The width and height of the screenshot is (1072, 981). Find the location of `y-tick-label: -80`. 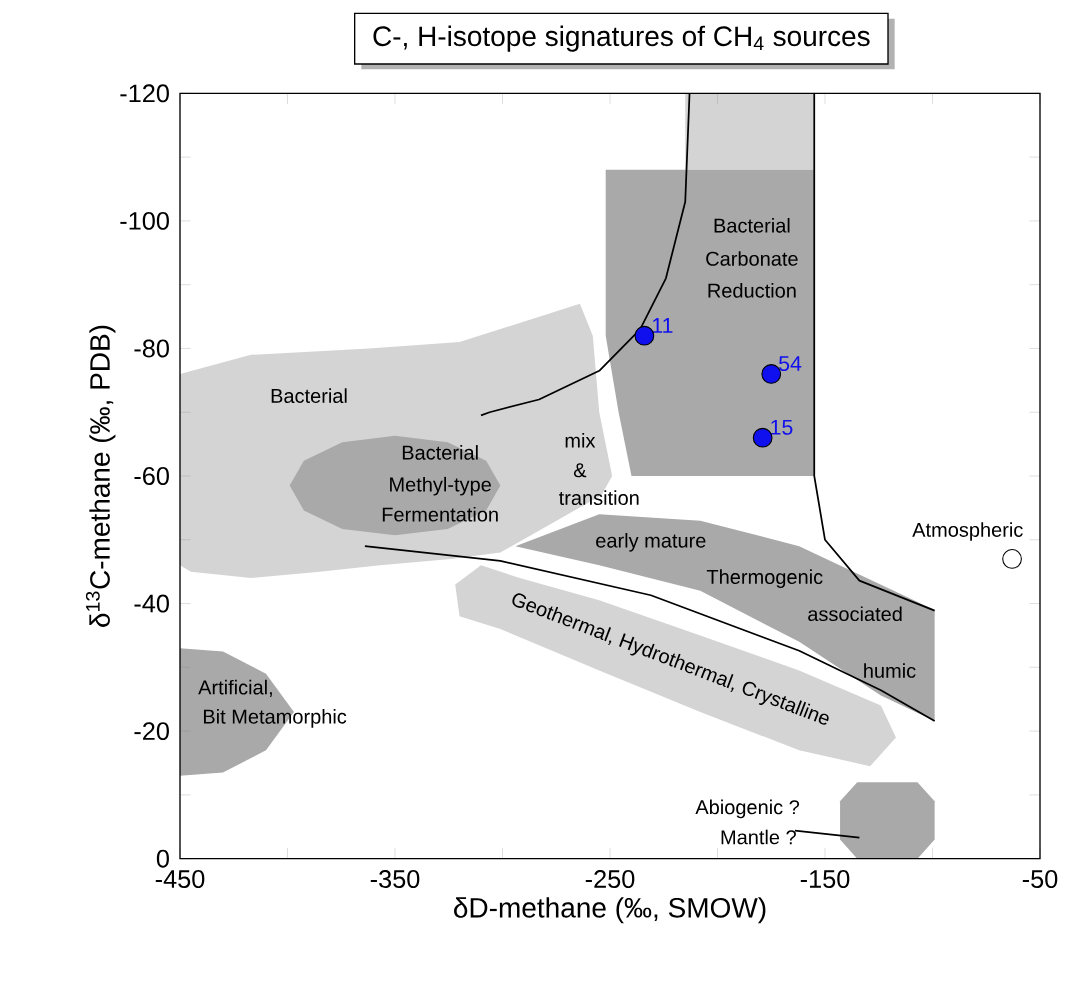

y-tick-label: -80 is located at coordinates (151, 348).